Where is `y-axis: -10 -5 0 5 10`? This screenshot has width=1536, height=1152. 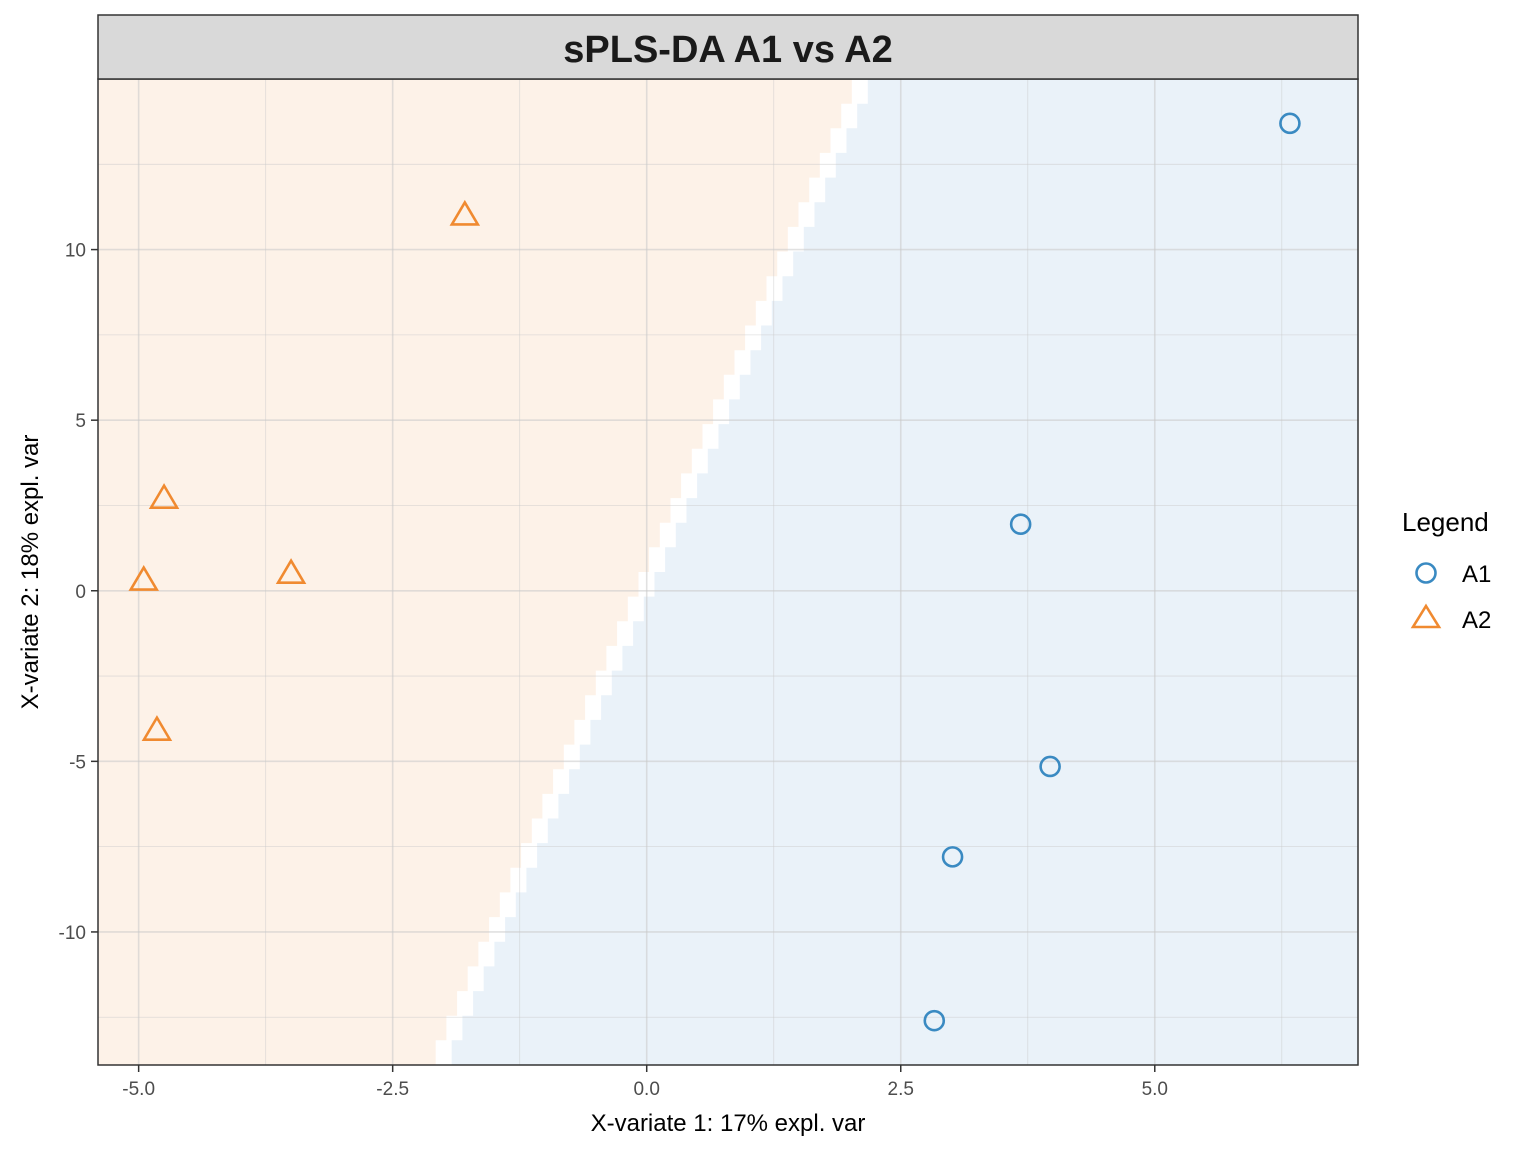
y-axis: -10 -5 0 5 10 is located at coordinates (78, 592).